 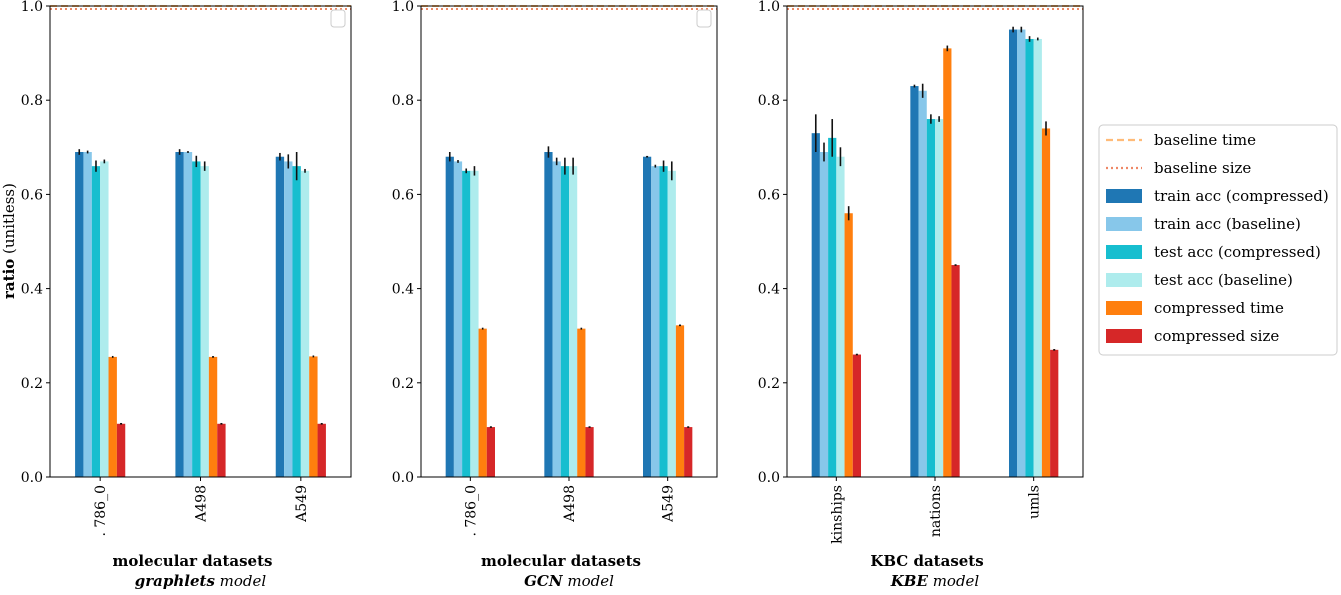 I want to click on bar-compressed-size-nations, so click(x=955, y=371).